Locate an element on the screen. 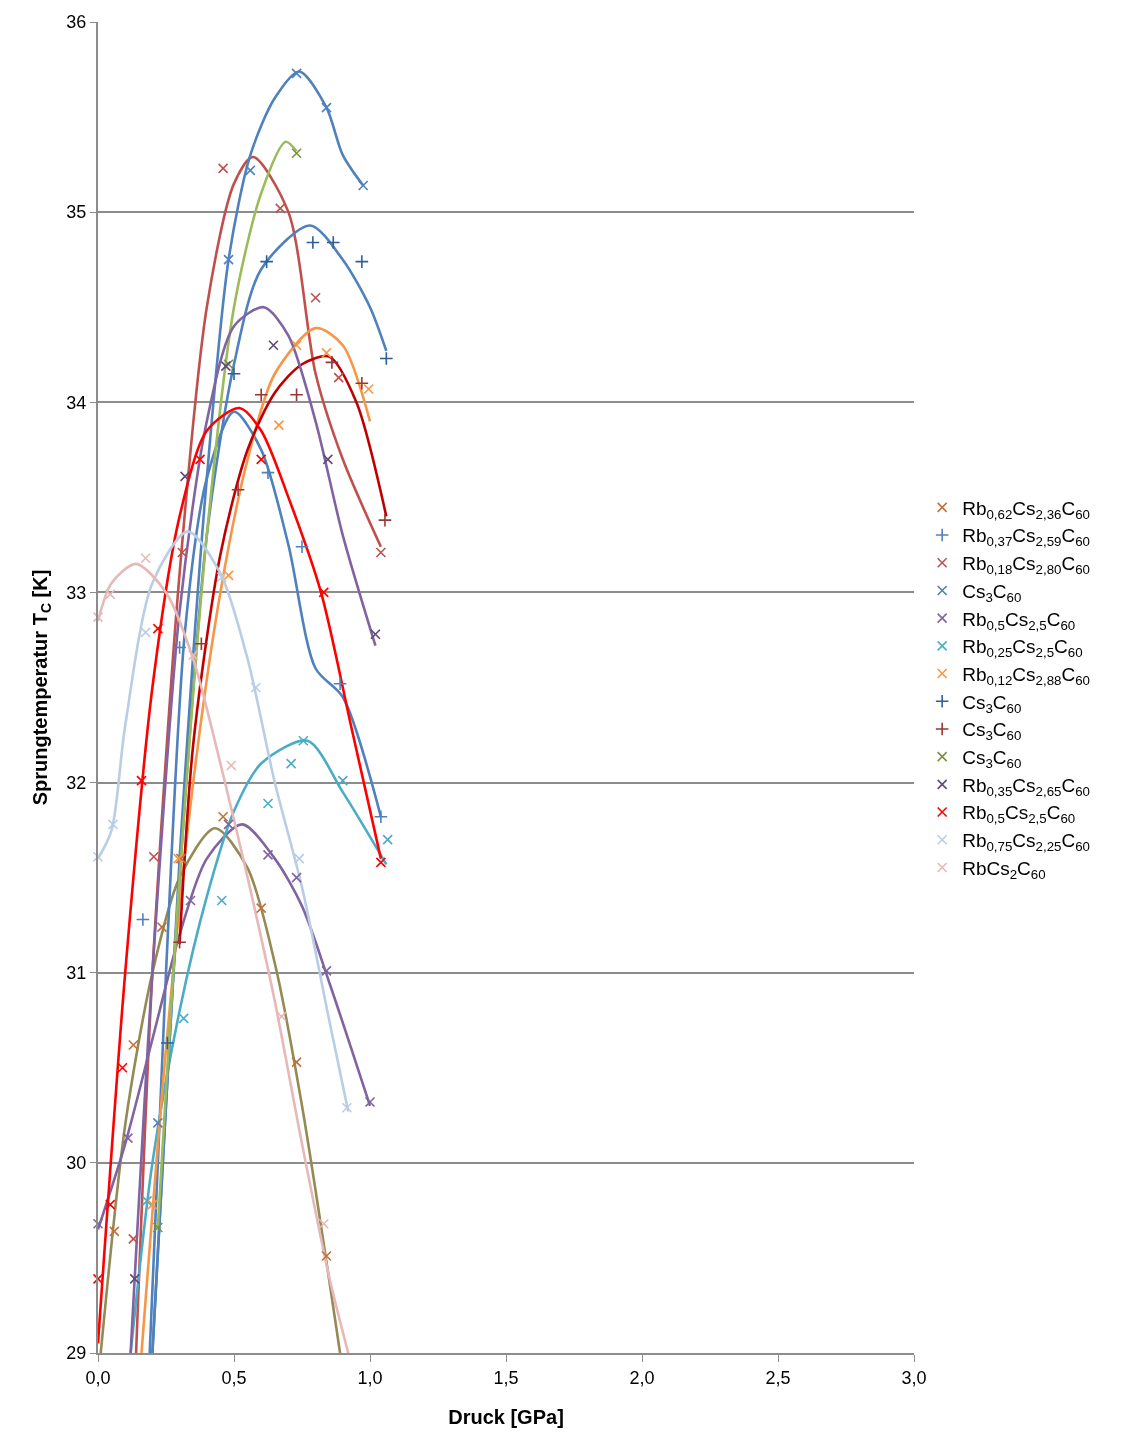 Image resolution: width=1138 pixels, height=1438 pixels. legend-label: Rb$_{0,25}$Cs$_{2,5}$C$_{60}$ is located at coordinates (1022, 648).